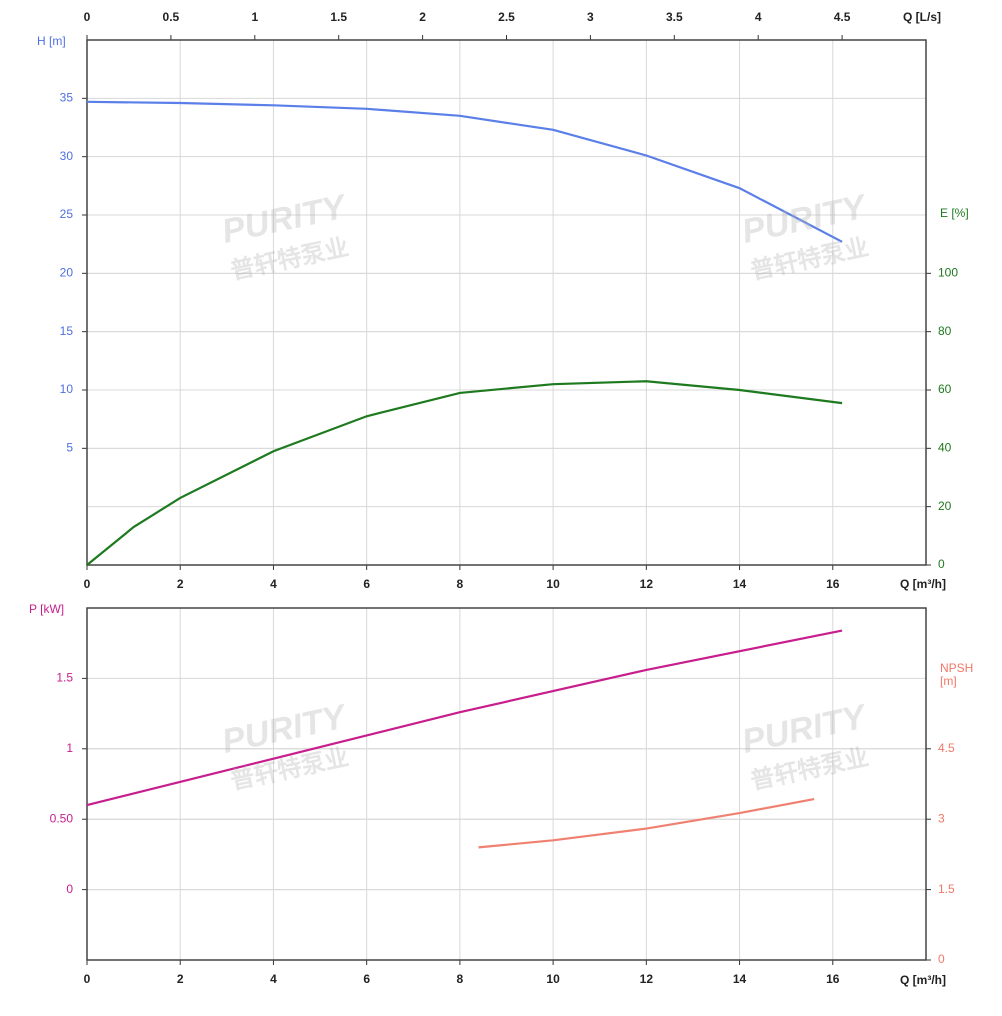 The height and width of the screenshot is (1016, 1002). What do you see at coordinates (946, 748) in the screenshot?
I see `y2-tick-label: 4.5` at bounding box center [946, 748].